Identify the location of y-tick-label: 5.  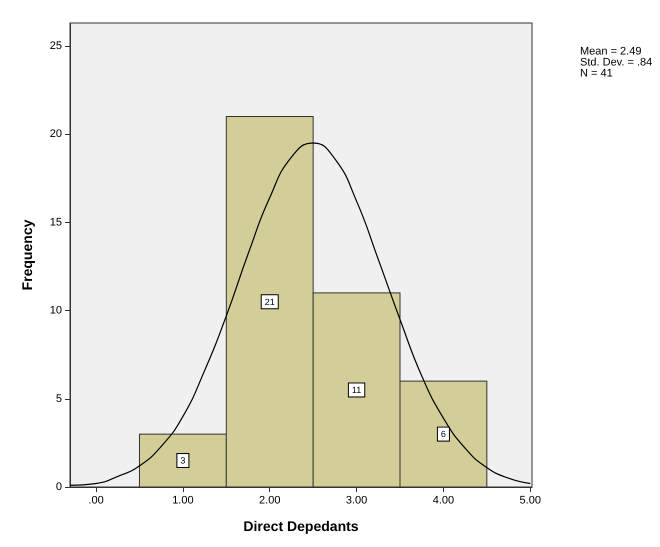
(59, 398).